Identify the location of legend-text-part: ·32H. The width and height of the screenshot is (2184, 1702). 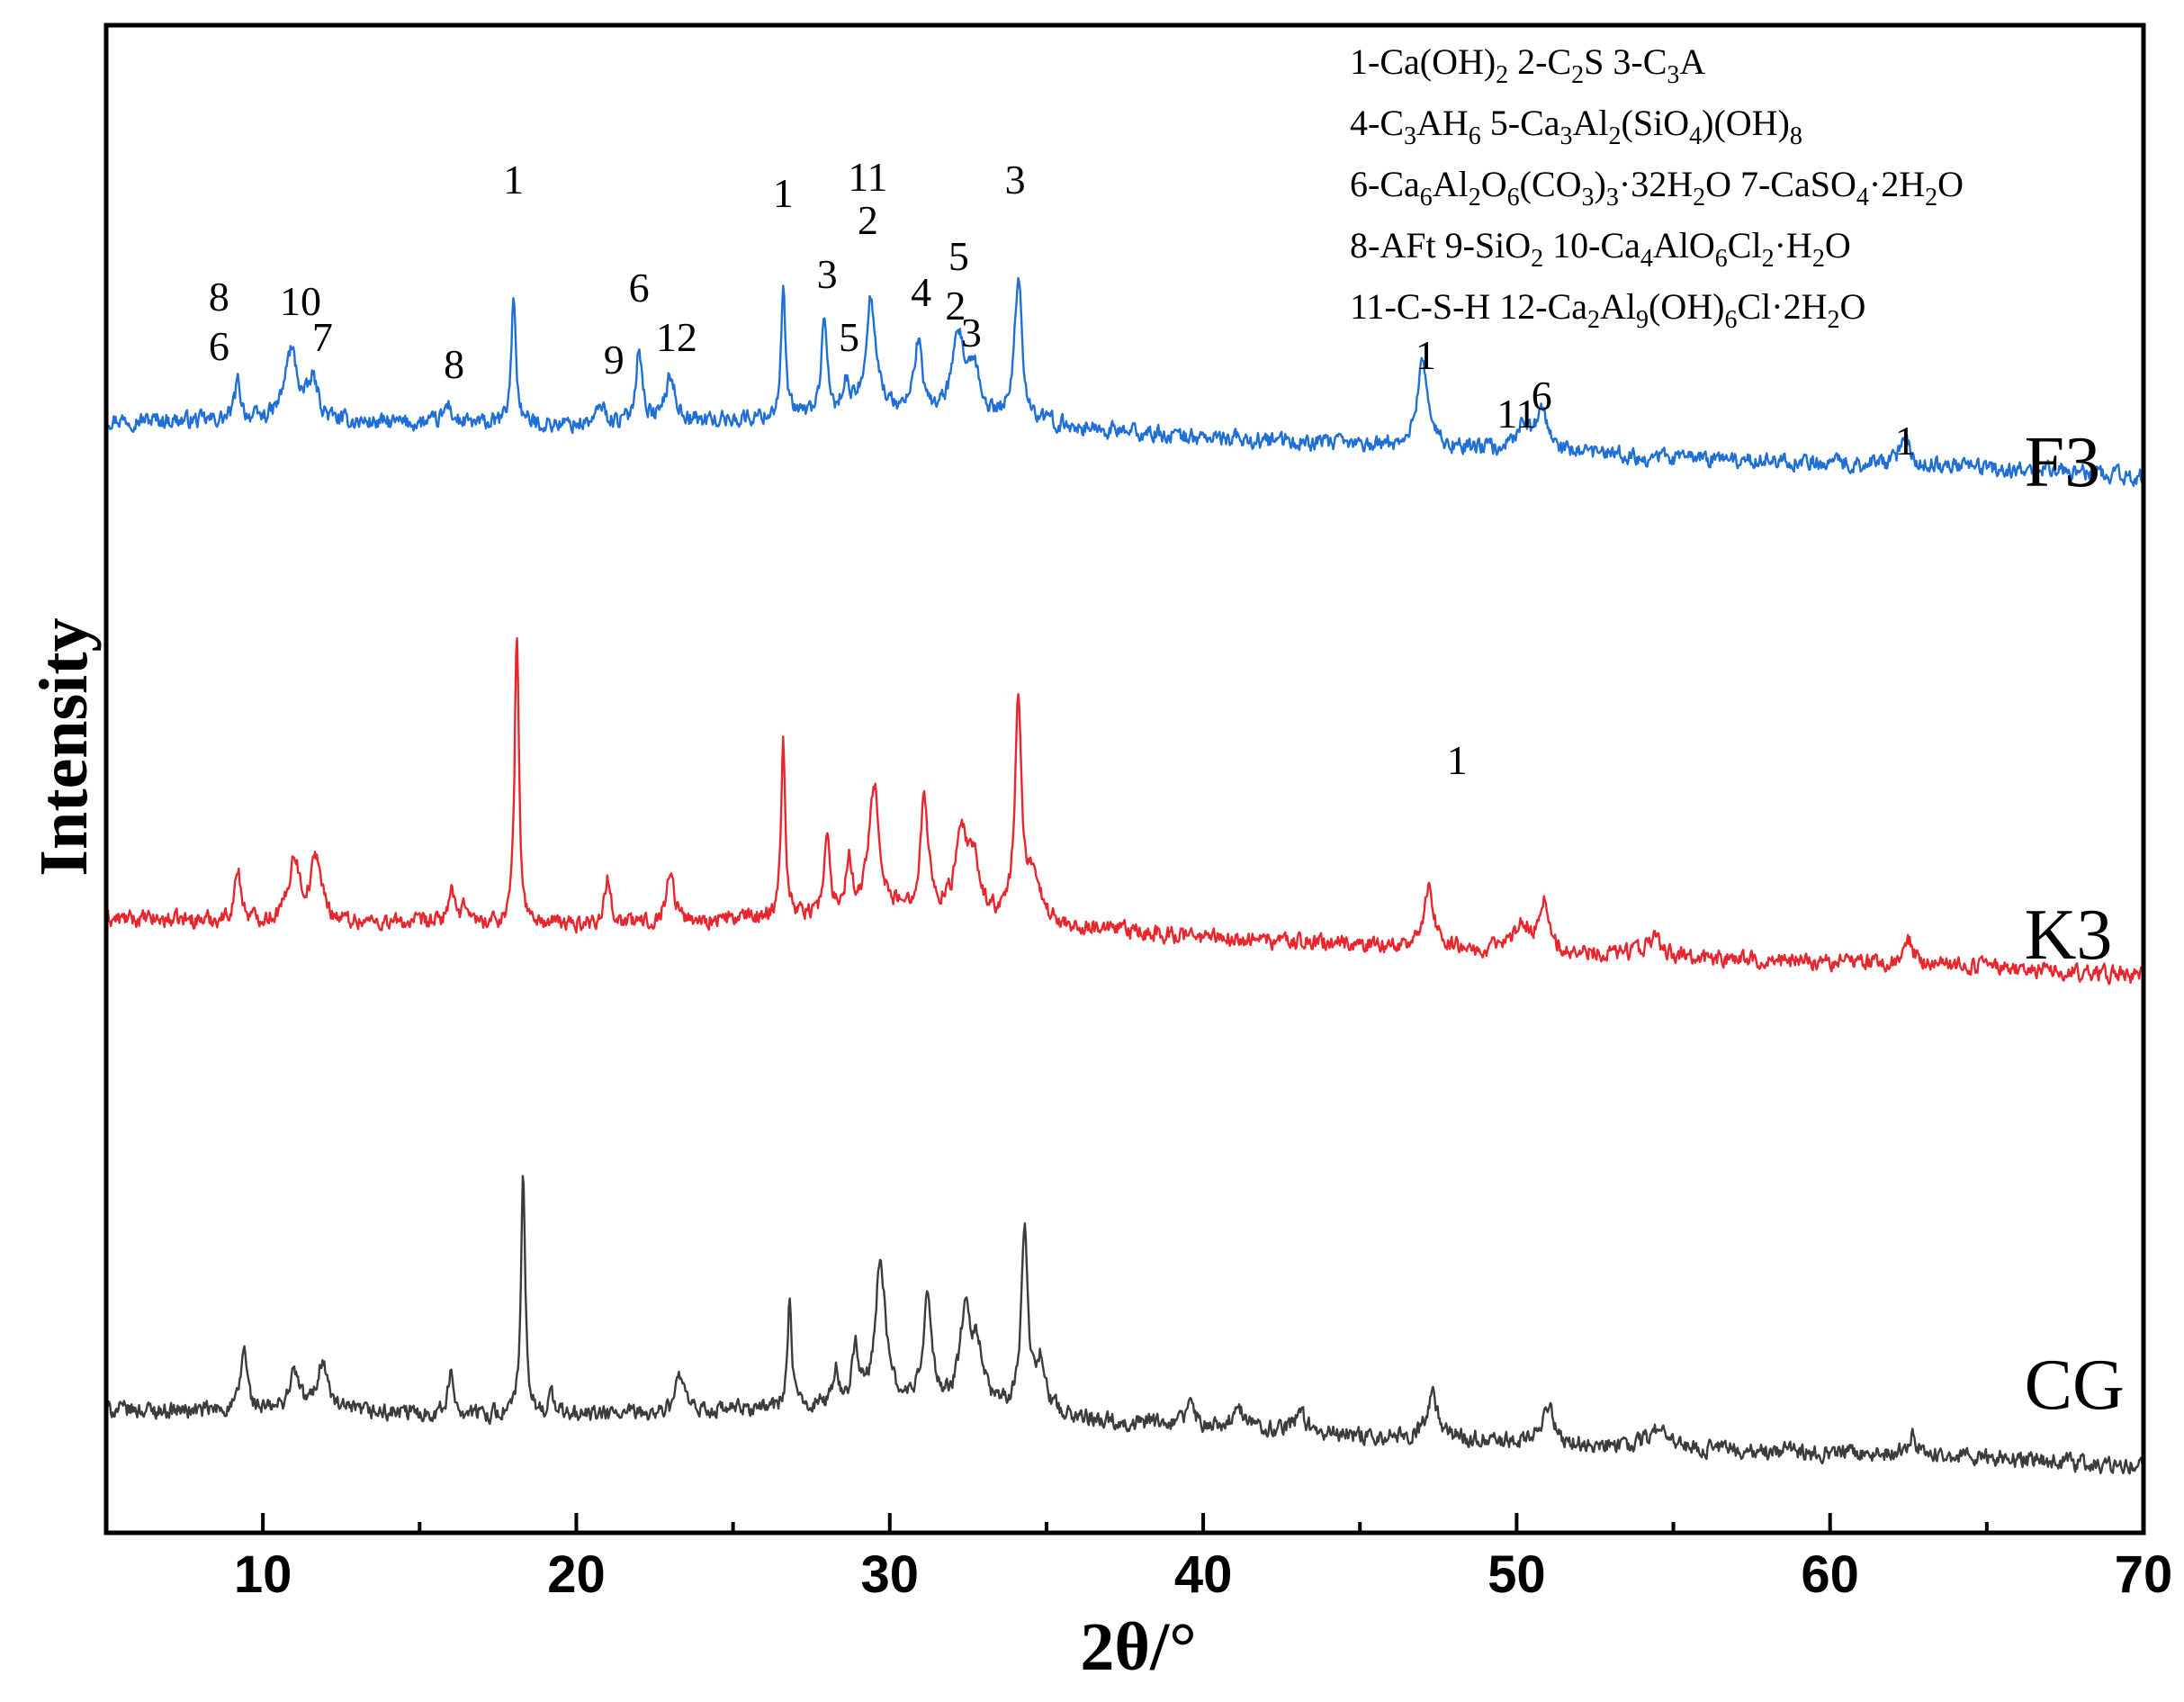
(1656, 184).